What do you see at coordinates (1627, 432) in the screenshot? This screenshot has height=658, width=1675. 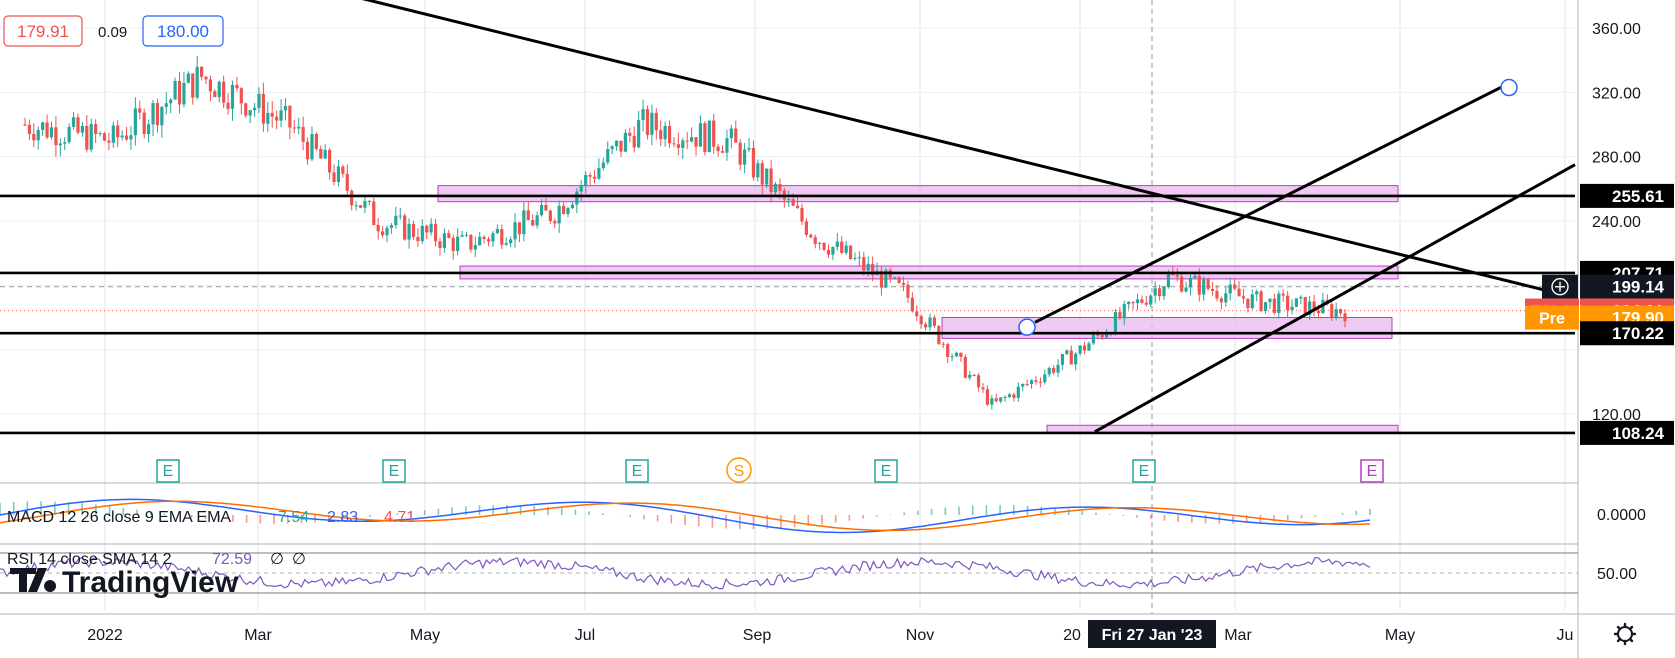 I see `price-label-level: 108.24` at bounding box center [1627, 432].